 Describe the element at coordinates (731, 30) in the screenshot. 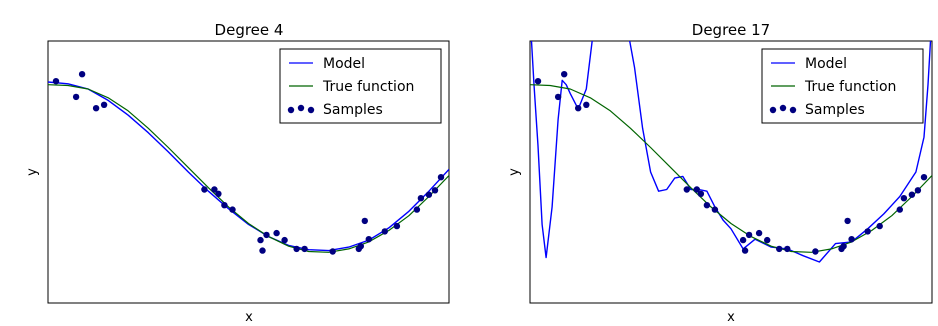

I see `chart-title: Degree 17` at that location.